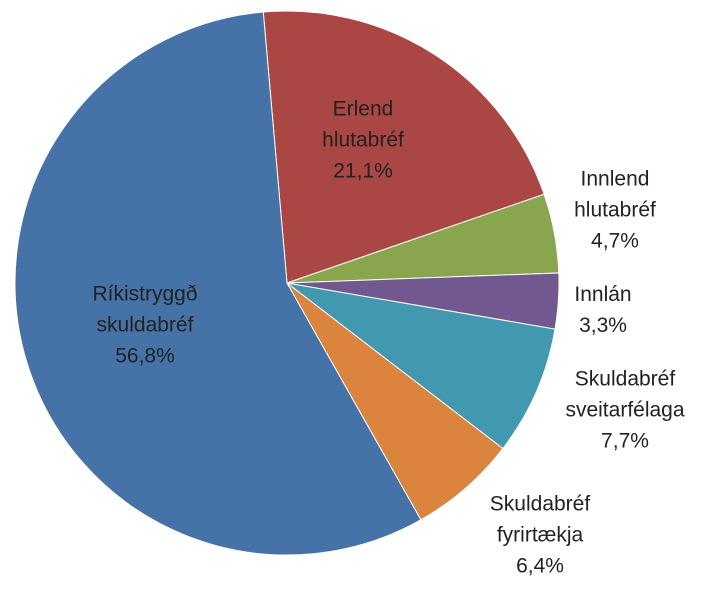  What do you see at coordinates (540, 519) in the screenshot?
I see `category-label: Skuldabréf fyrirtækja` at bounding box center [540, 519].